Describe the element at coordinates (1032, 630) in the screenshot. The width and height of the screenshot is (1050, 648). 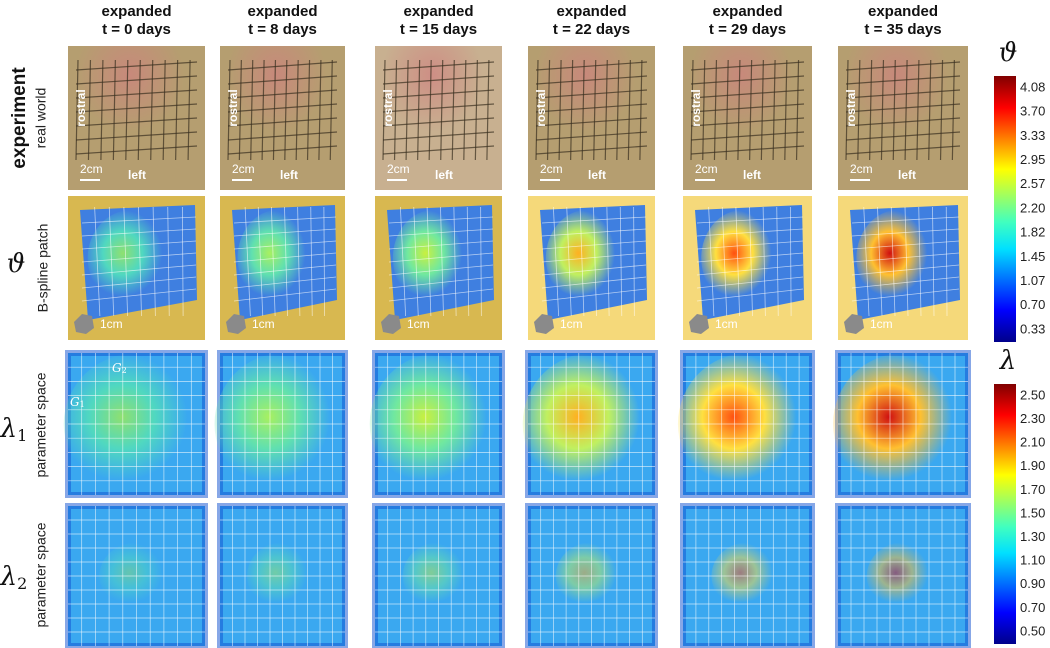
I see `colorbar-label: 0.50` at that location.